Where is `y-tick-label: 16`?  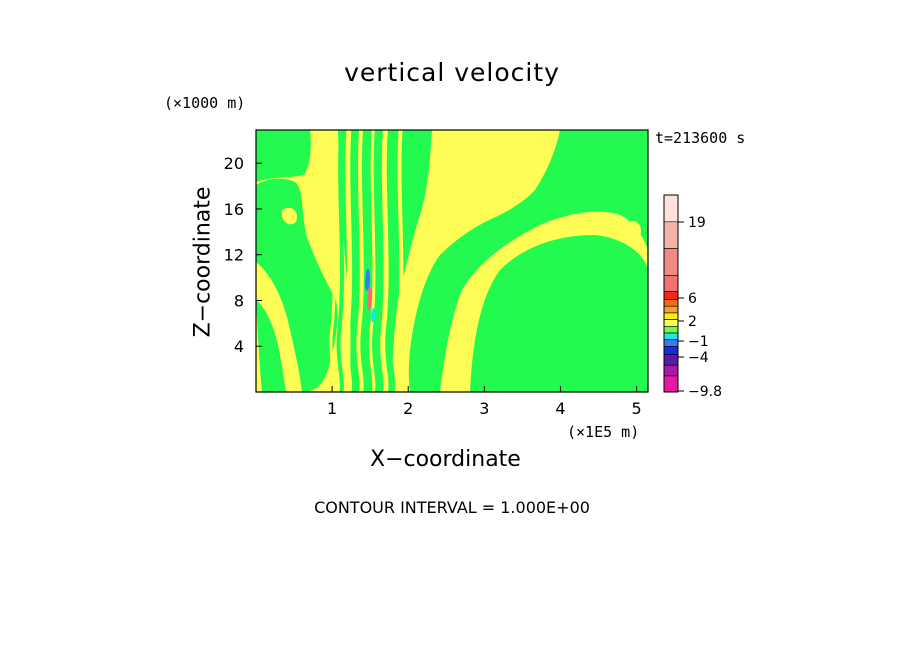
y-tick-label: 16 is located at coordinates (234, 209).